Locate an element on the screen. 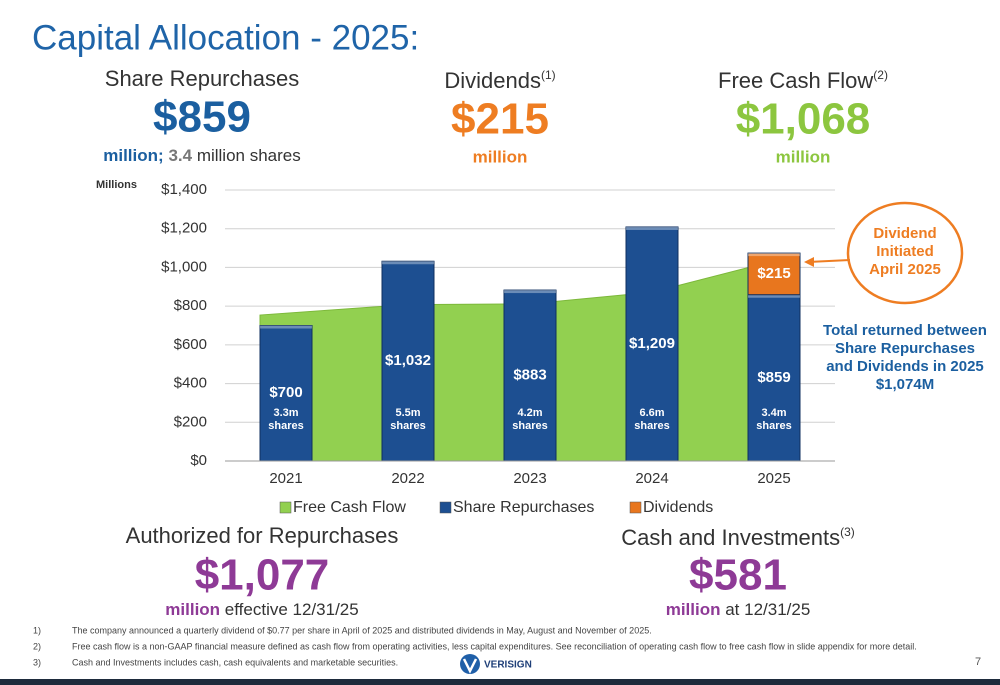 This screenshot has height=685, width=1000. stat-note-text: effective 12/31/25 is located at coordinates (292, 609).